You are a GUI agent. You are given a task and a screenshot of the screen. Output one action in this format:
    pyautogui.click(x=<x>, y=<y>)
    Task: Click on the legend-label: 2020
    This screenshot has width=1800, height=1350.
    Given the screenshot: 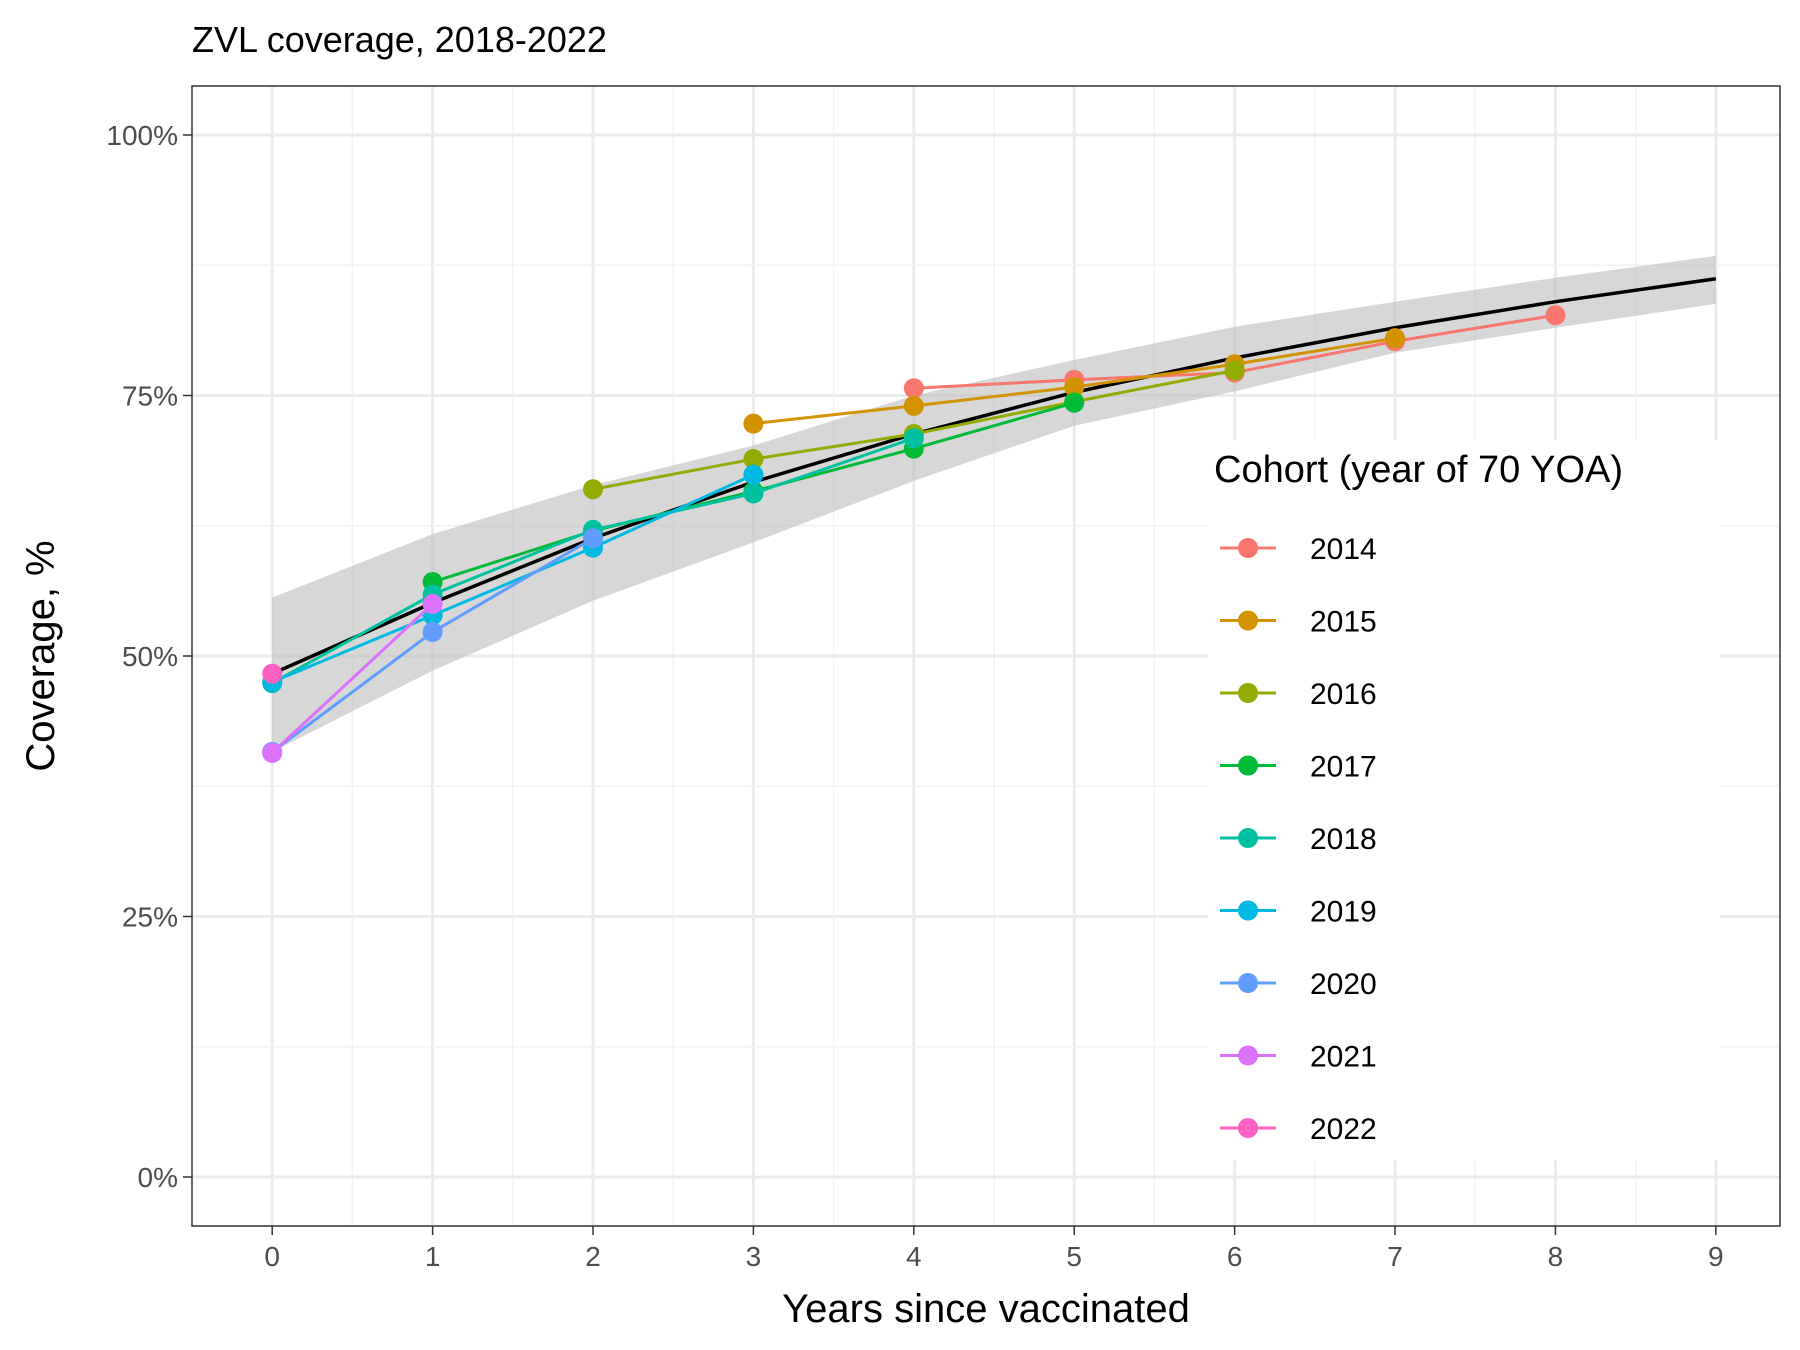 What is the action you would take?
    pyautogui.click(x=1343, y=984)
    